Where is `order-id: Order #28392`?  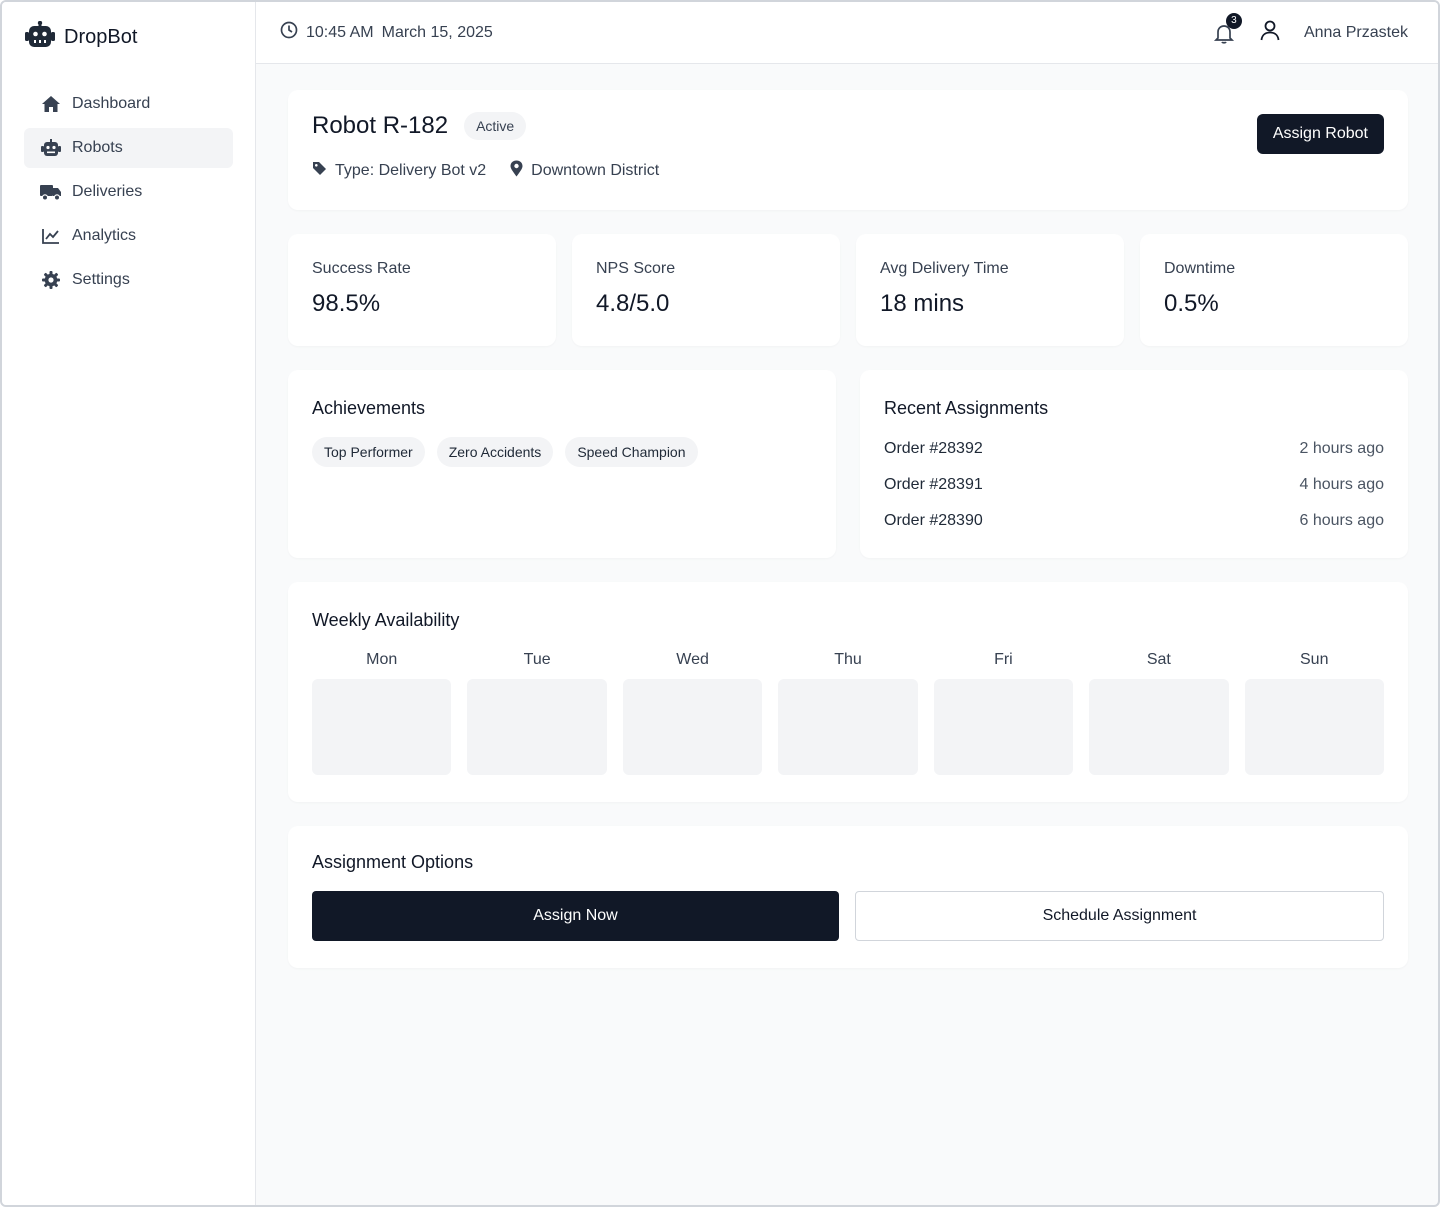 order-id: Order #28392 is located at coordinates (933, 448).